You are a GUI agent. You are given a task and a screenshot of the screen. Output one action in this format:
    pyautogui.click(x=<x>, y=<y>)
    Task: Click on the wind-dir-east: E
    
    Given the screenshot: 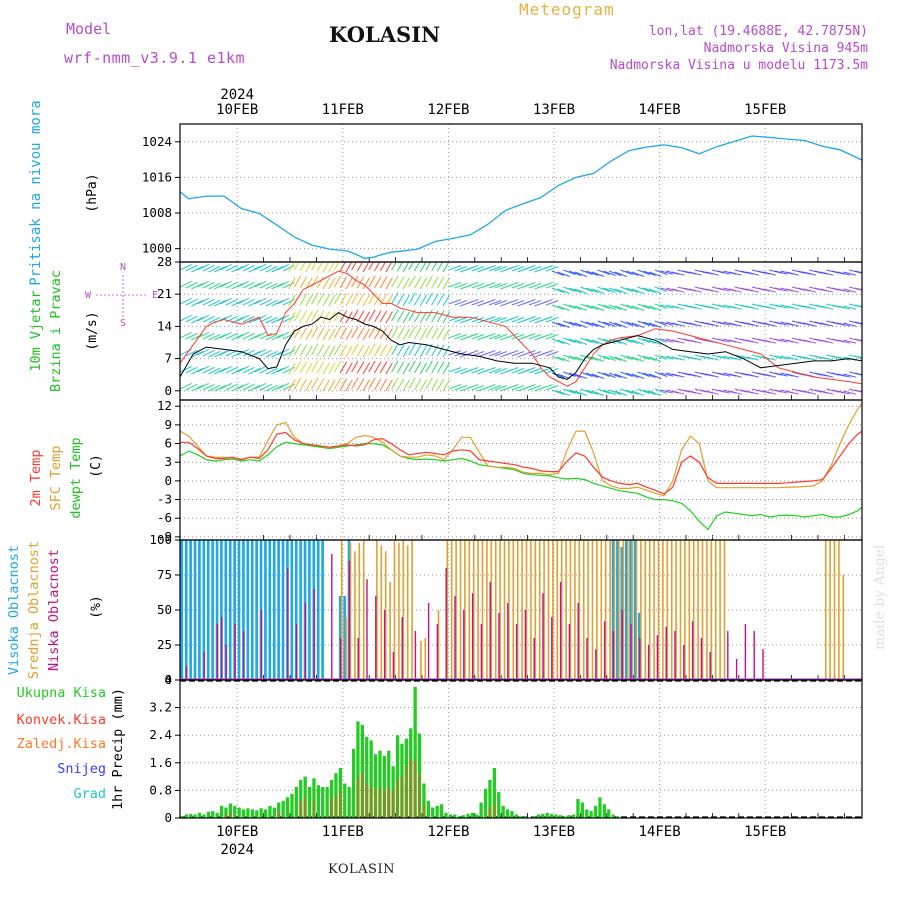 What is the action you would take?
    pyautogui.click(x=155, y=295)
    